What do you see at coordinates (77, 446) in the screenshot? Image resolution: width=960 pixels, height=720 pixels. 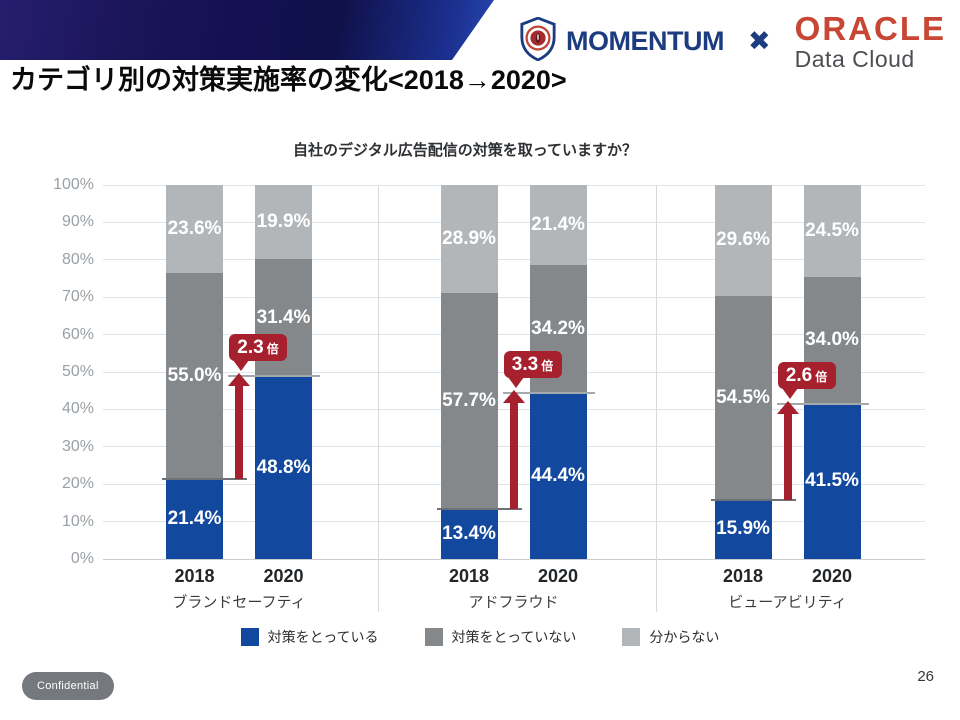 I see `y-tick-label: 30%` at bounding box center [77, 446].